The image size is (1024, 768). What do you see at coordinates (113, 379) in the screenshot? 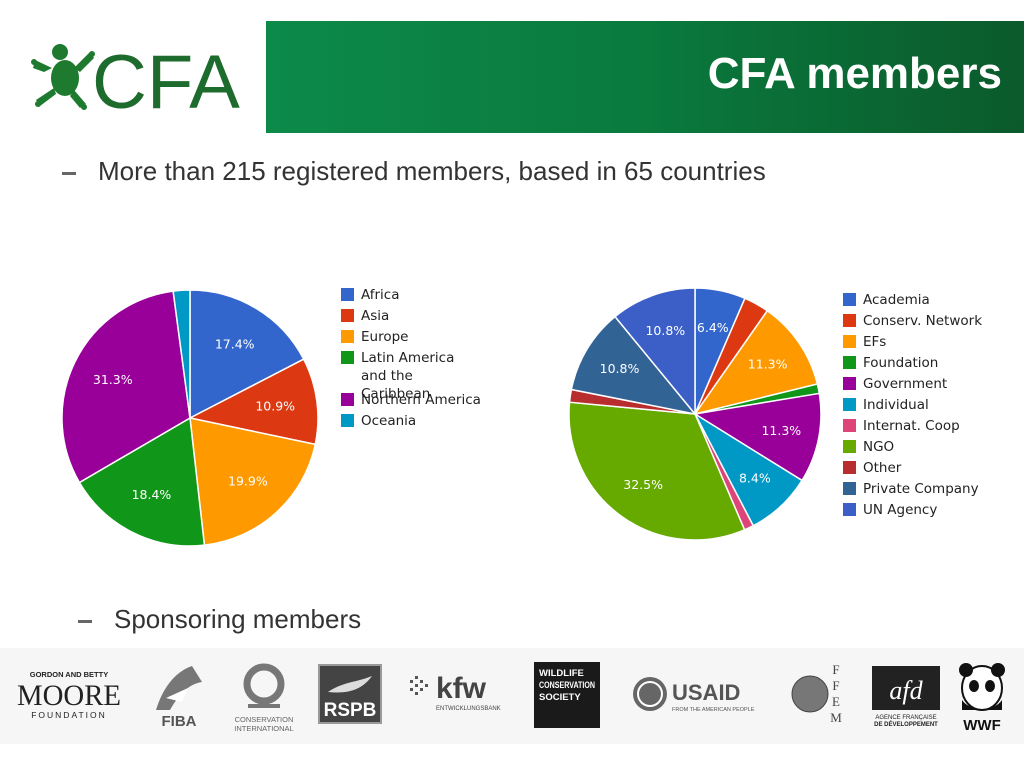
I see `data-label-northern-america: 31.3%` at bounding box center [113, 379].